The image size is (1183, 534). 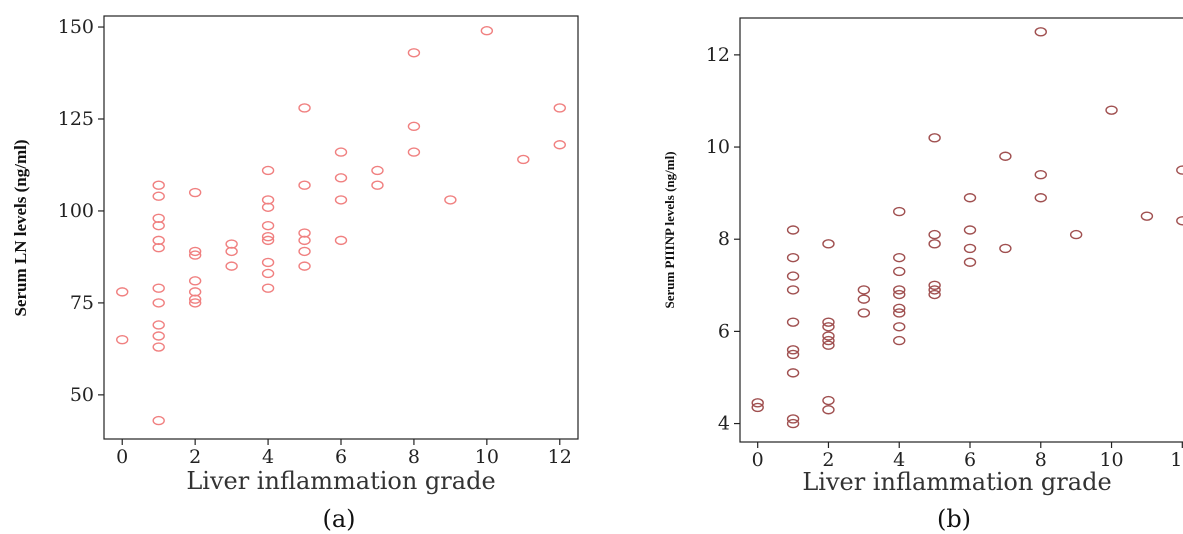 I want to click on panel-label: (a), so click(x=338, y=519).